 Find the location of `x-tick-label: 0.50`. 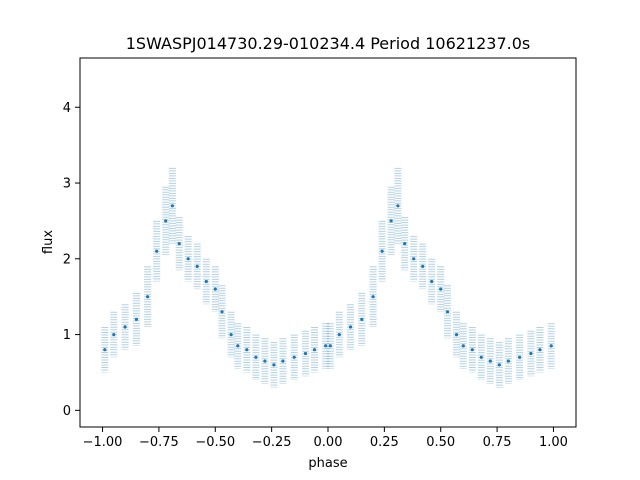

x-tick-label: 0.50 is located at coordinates (440, 442).